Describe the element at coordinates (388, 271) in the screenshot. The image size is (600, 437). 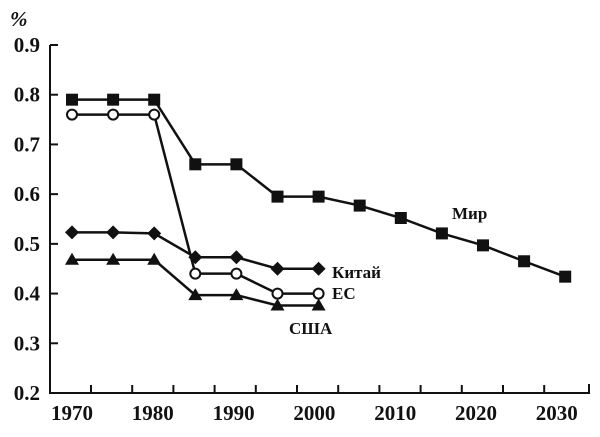
I see `series-labels: Мир Китай ЕС США` at that location.